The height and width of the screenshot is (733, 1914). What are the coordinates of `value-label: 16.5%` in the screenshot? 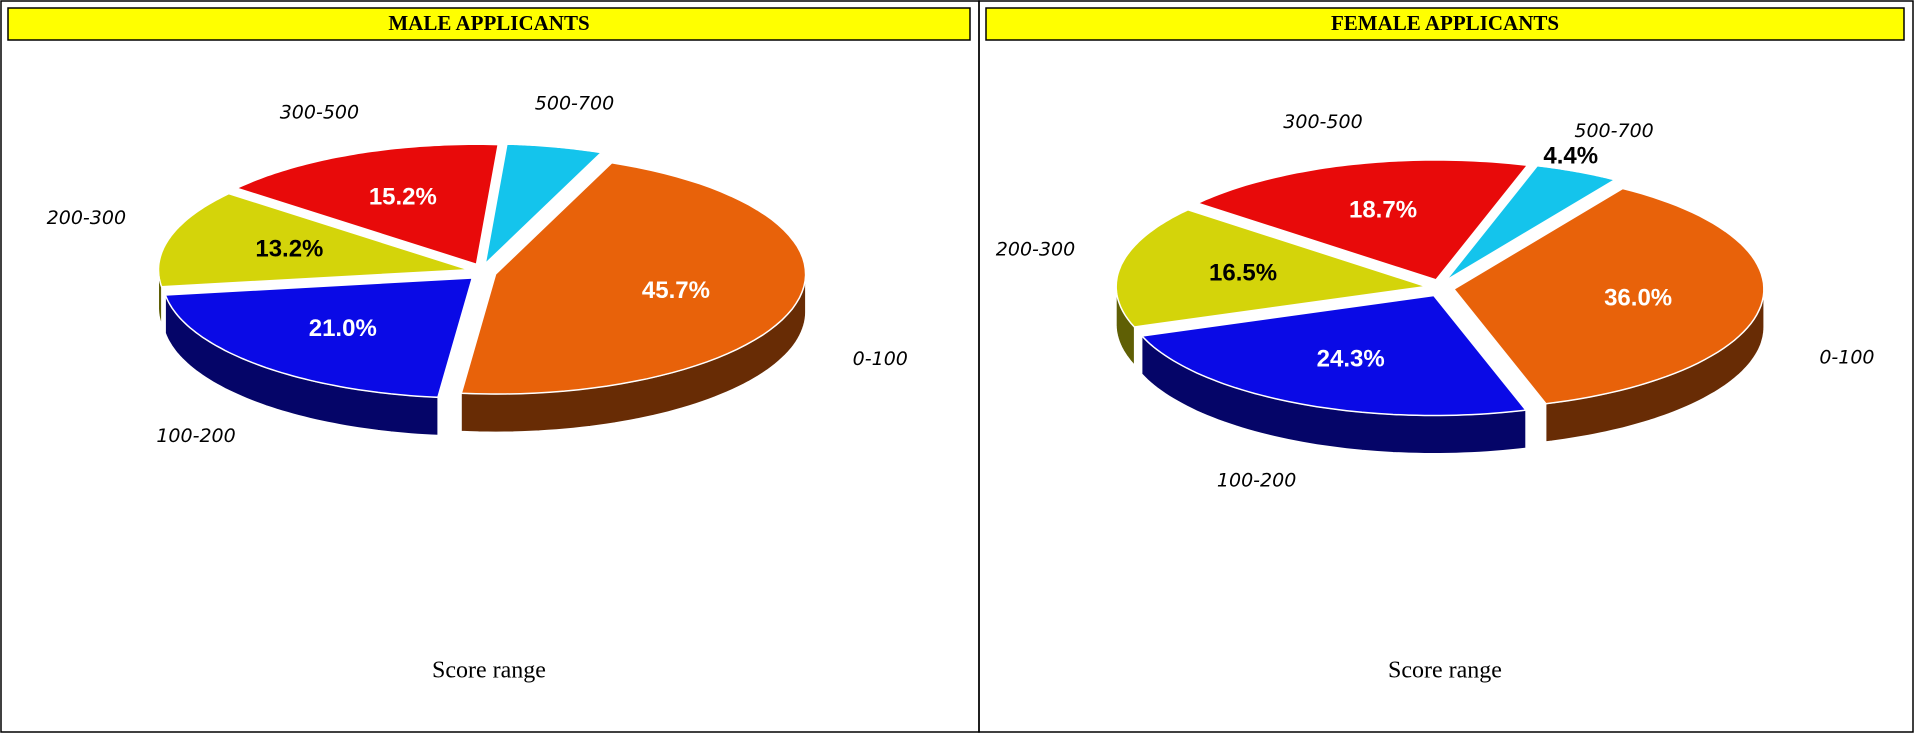 It's located at (1243, 272).